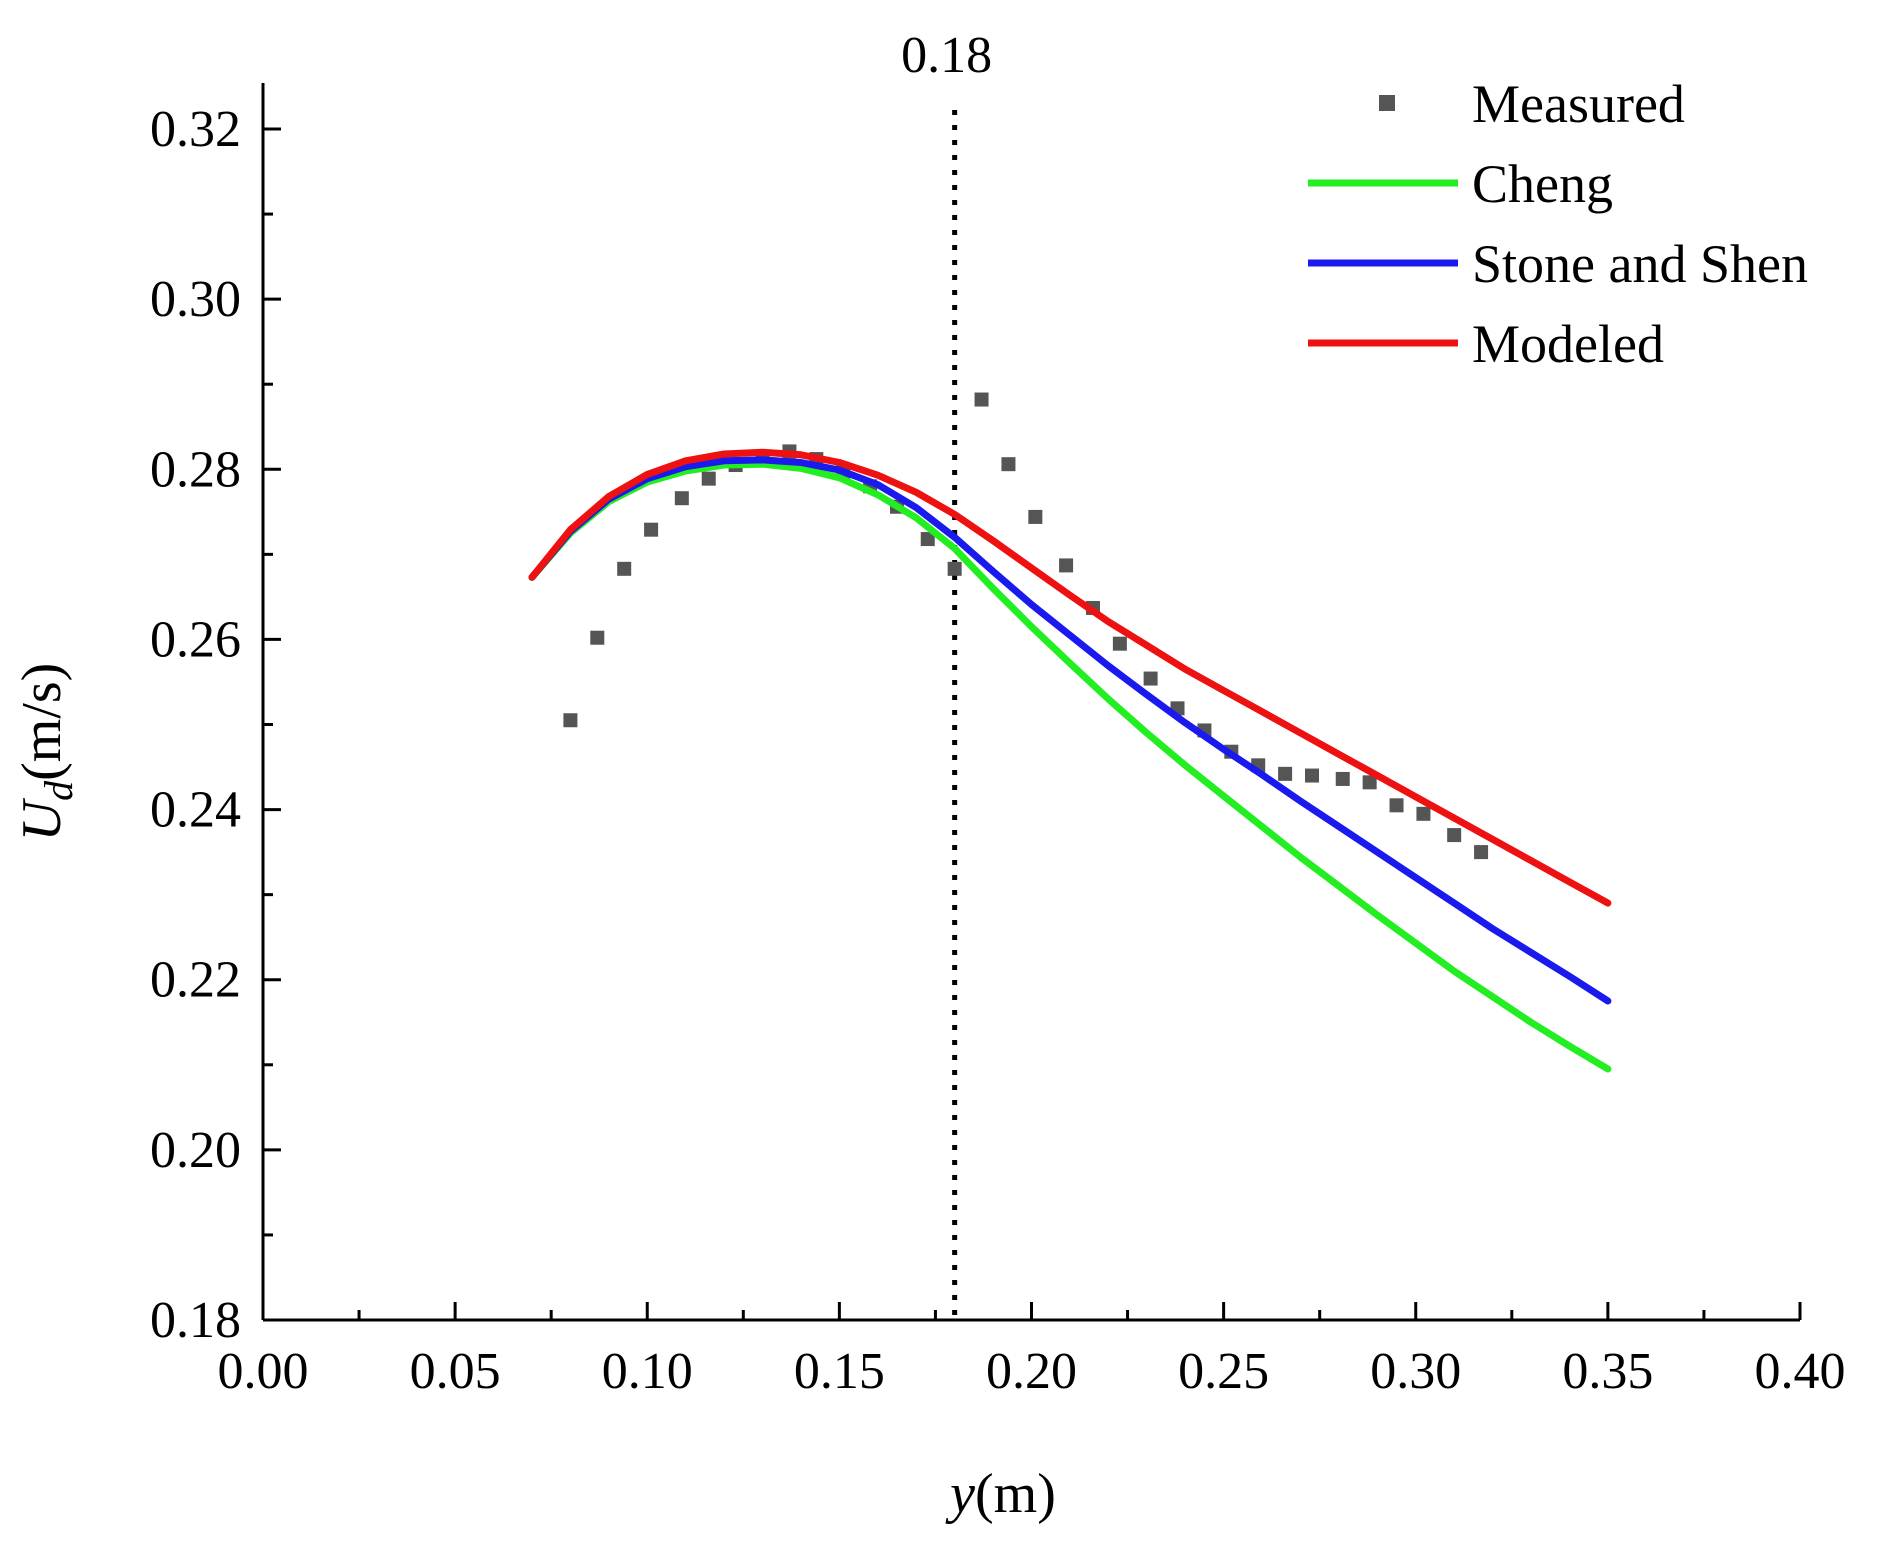  What do you see at coordinates (195, 469) in the screenshot?
I see `y-tick-label: 0.28` at bounding box center [195, 469].